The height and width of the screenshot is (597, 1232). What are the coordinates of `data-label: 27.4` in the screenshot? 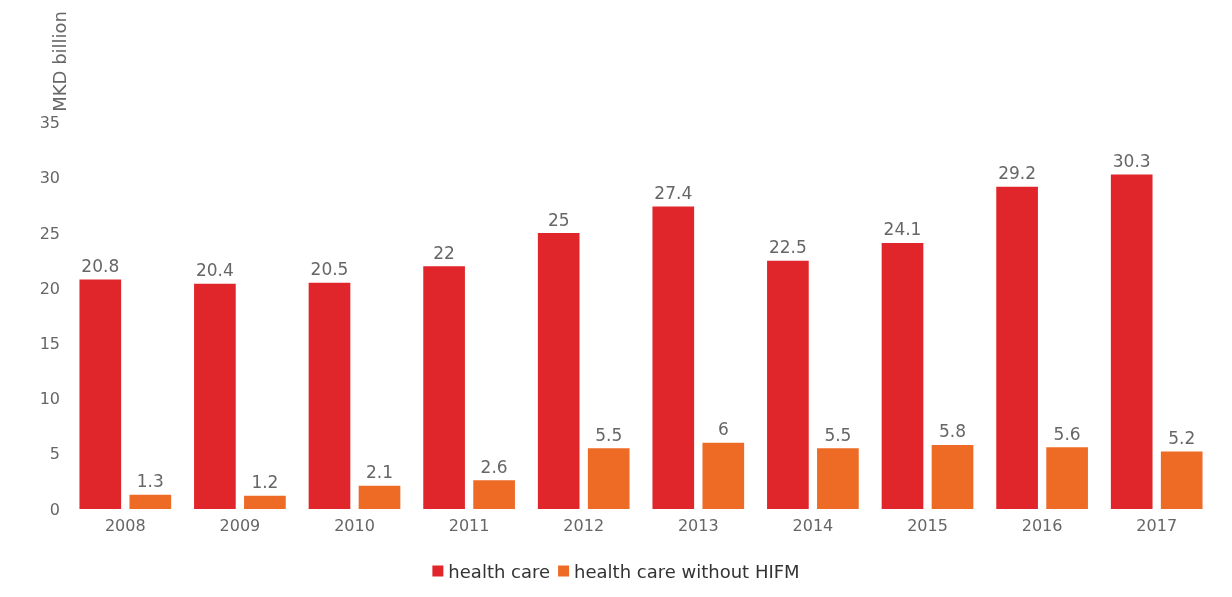 It's located at (673, 193).